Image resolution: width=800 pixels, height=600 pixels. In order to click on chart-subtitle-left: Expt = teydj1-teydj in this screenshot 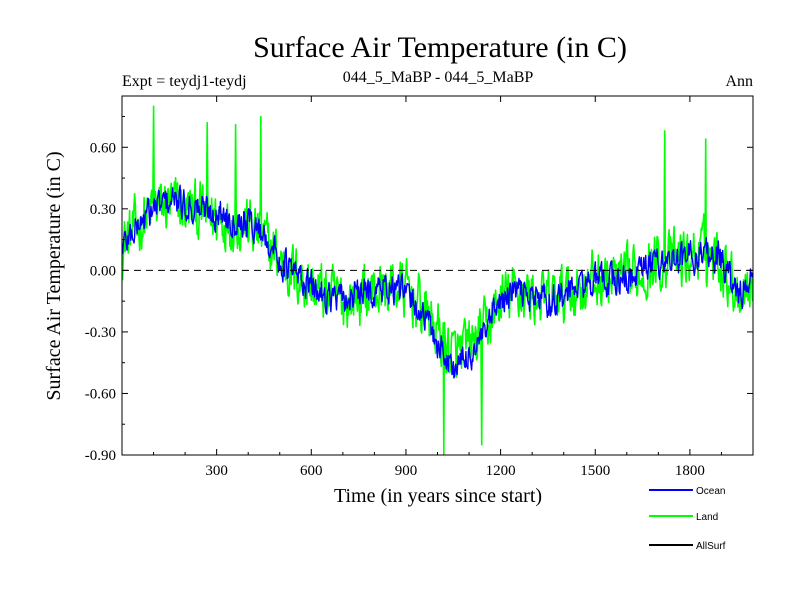, I will do `click(184, 81)`.